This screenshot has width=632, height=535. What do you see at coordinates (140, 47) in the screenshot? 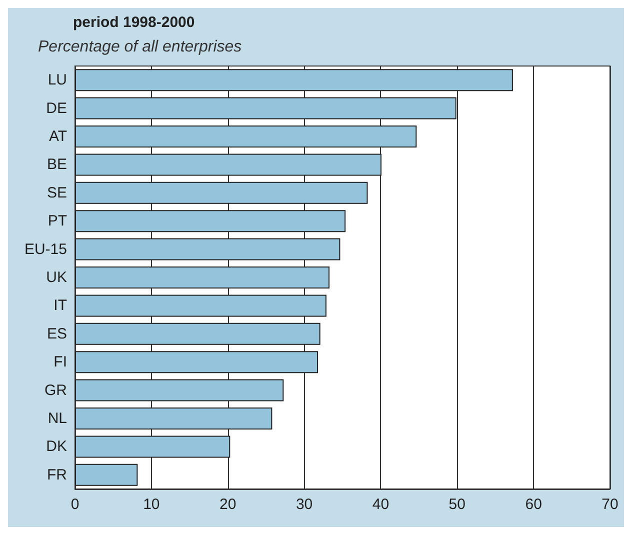
I see `chart-subtitle: Percentage of all enterprises` at bounding box center [140, 47].